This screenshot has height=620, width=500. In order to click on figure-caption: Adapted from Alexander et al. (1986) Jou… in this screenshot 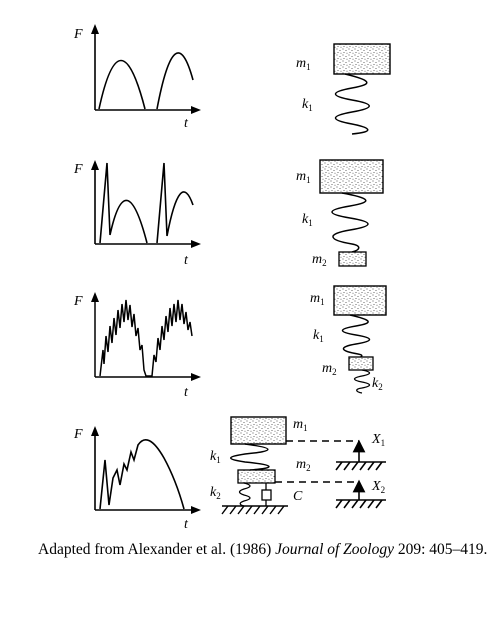, I will do `click(263, 549)`.